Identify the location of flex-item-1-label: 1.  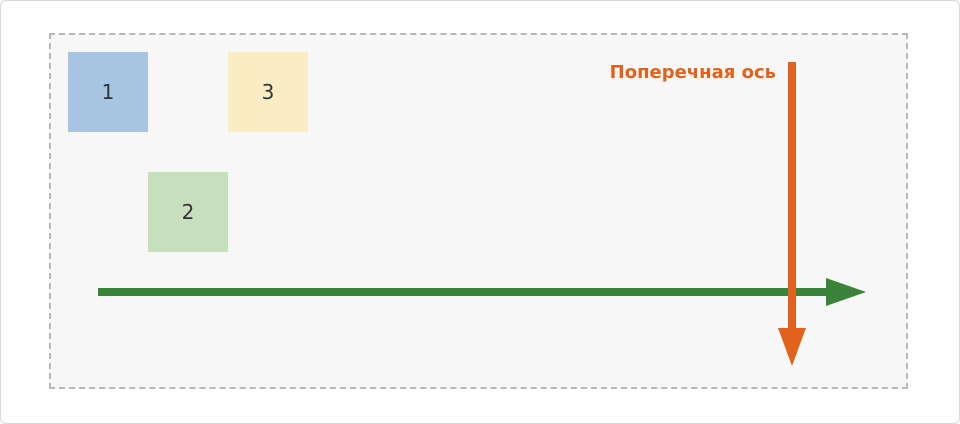
(108, 92).